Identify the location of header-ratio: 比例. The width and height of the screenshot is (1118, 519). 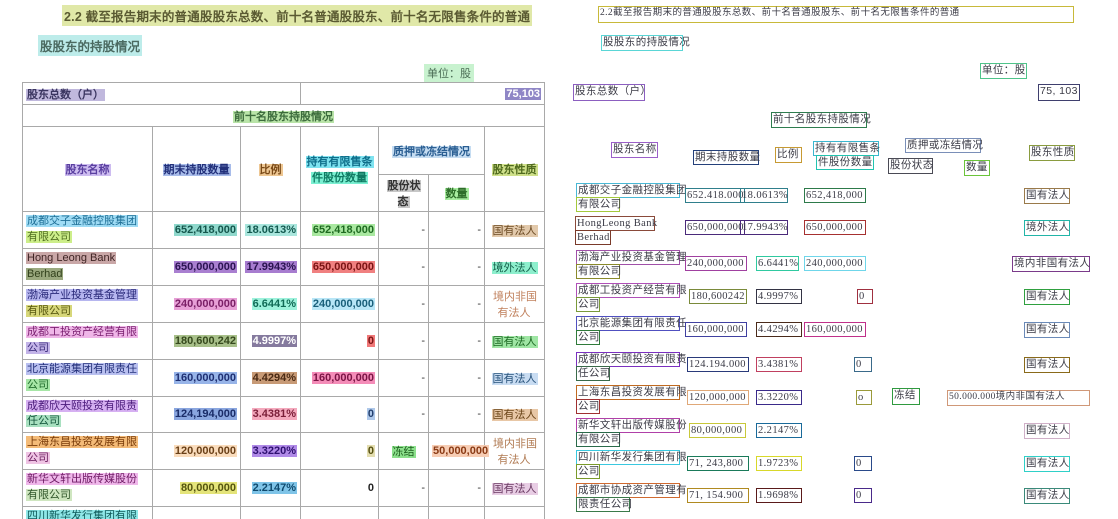
(270, 170).